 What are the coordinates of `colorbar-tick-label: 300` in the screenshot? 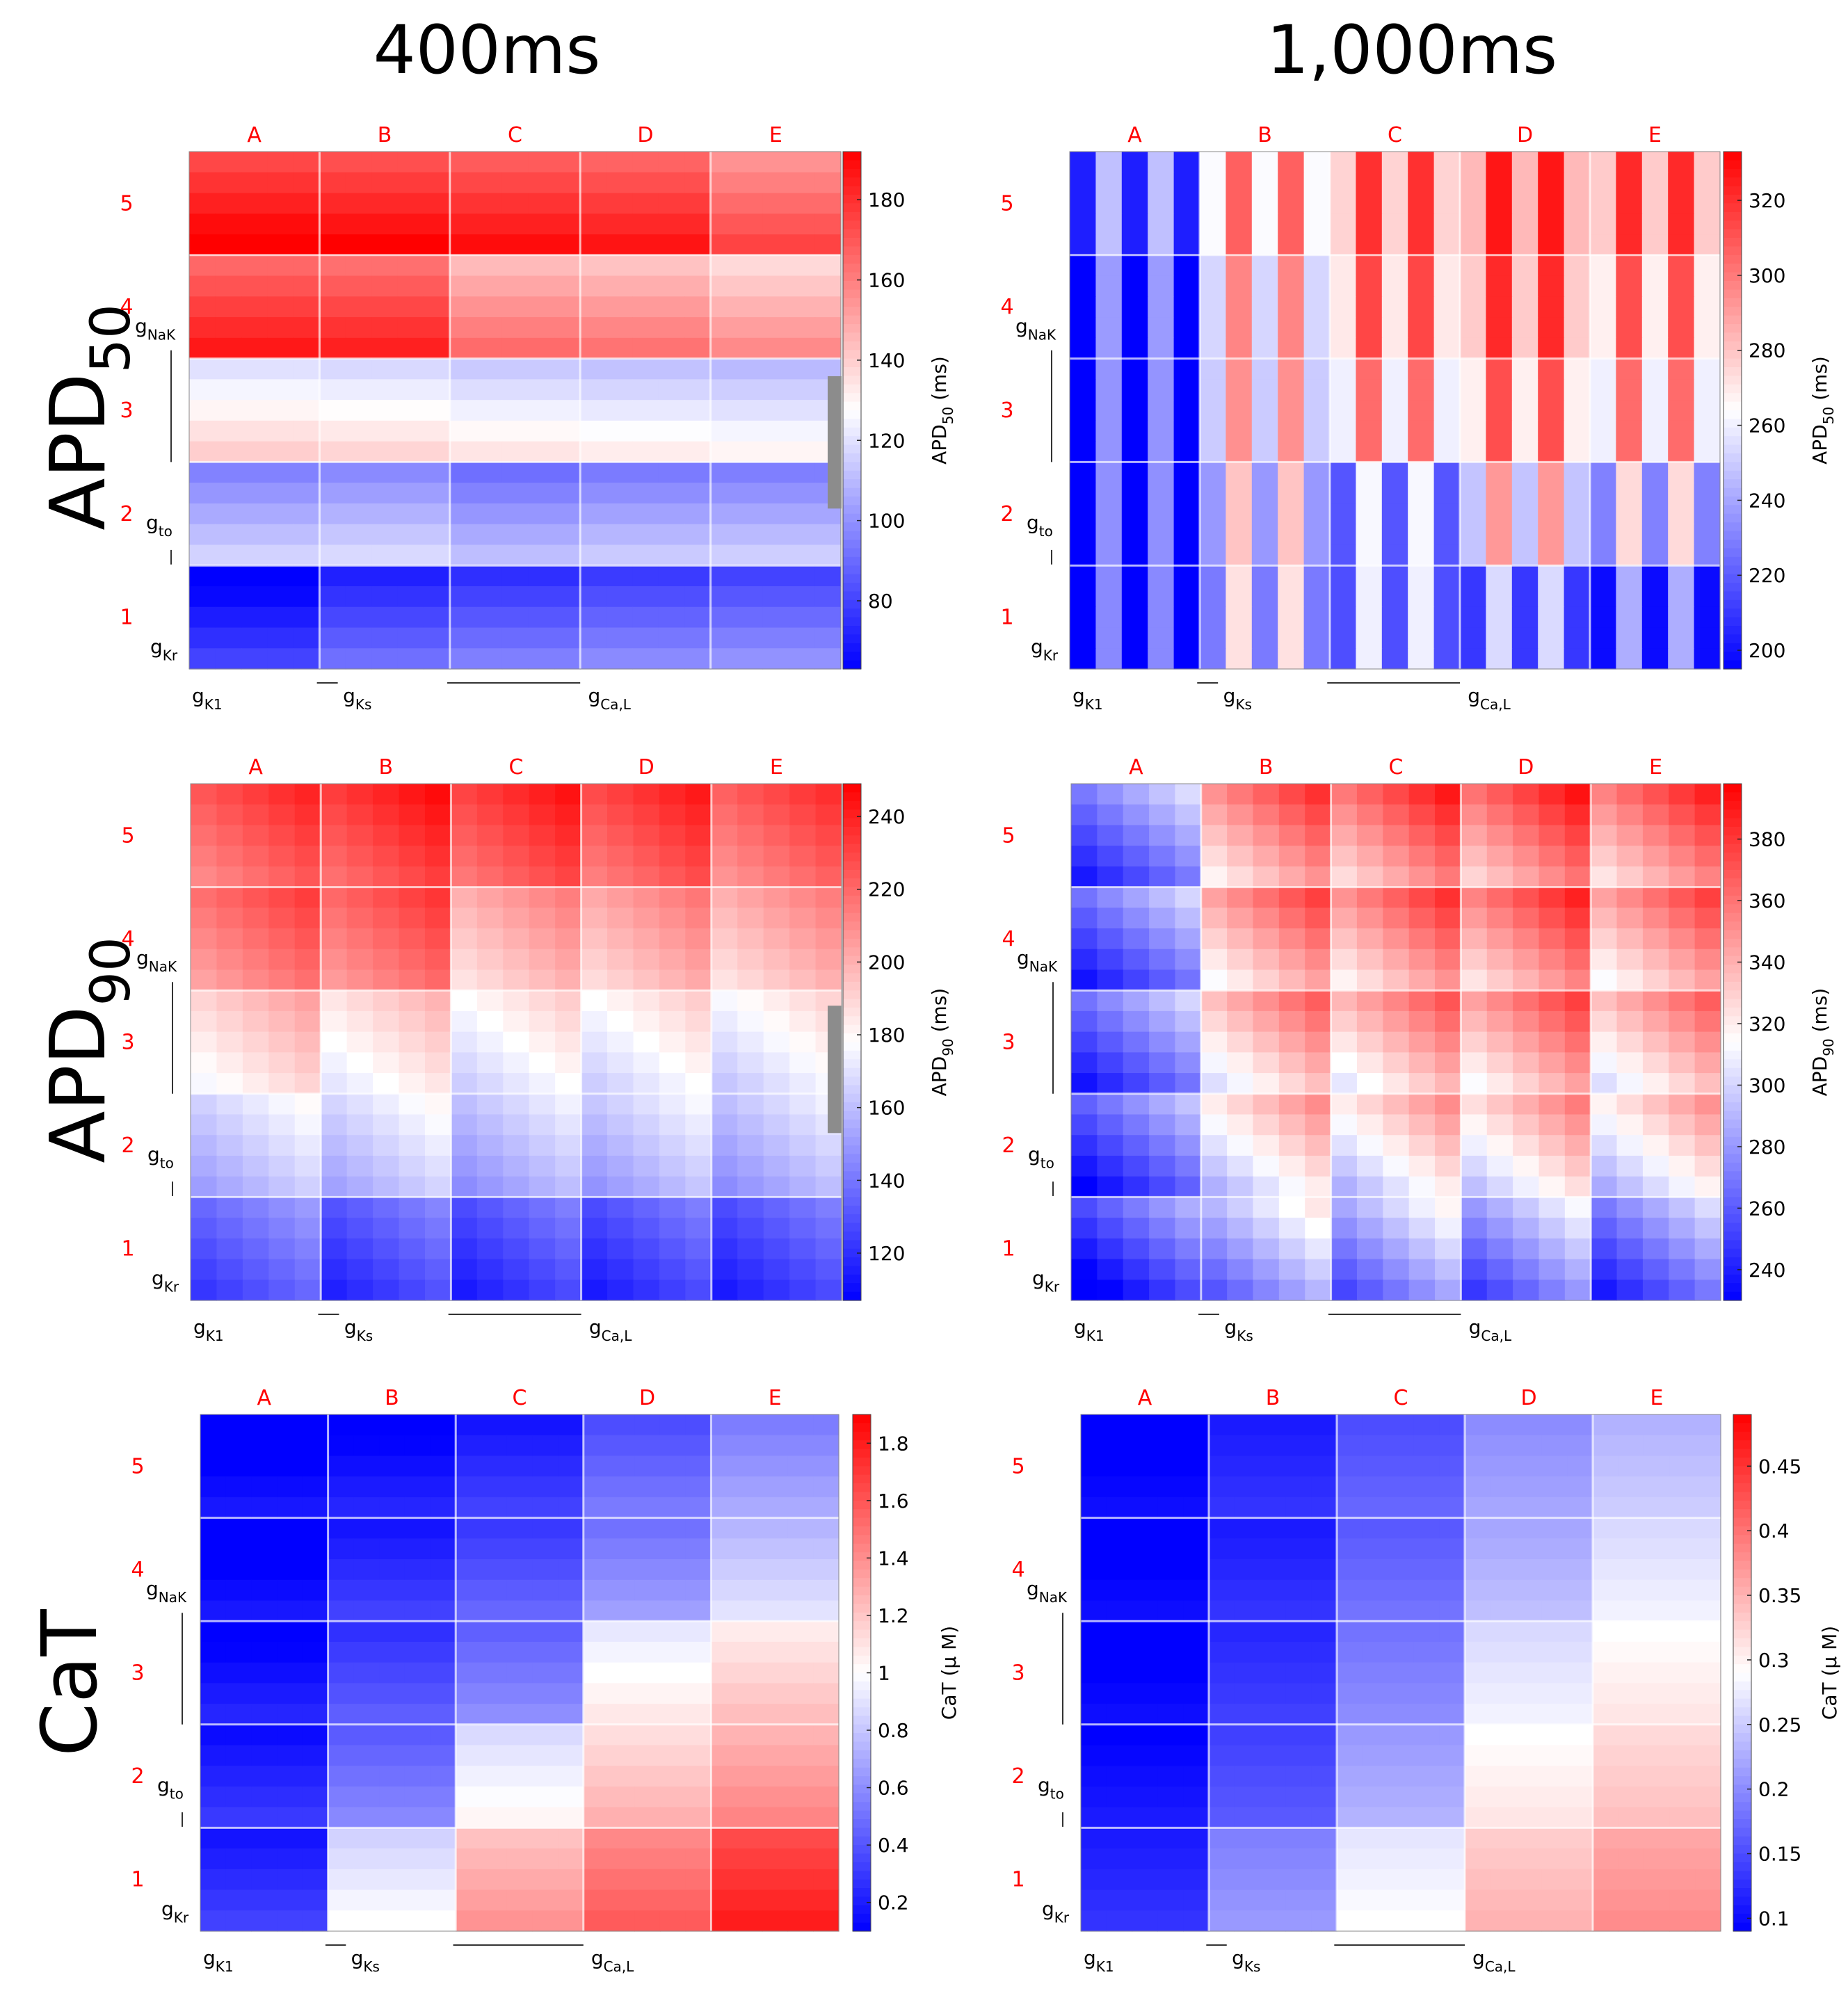 It's located at (1767, 275).